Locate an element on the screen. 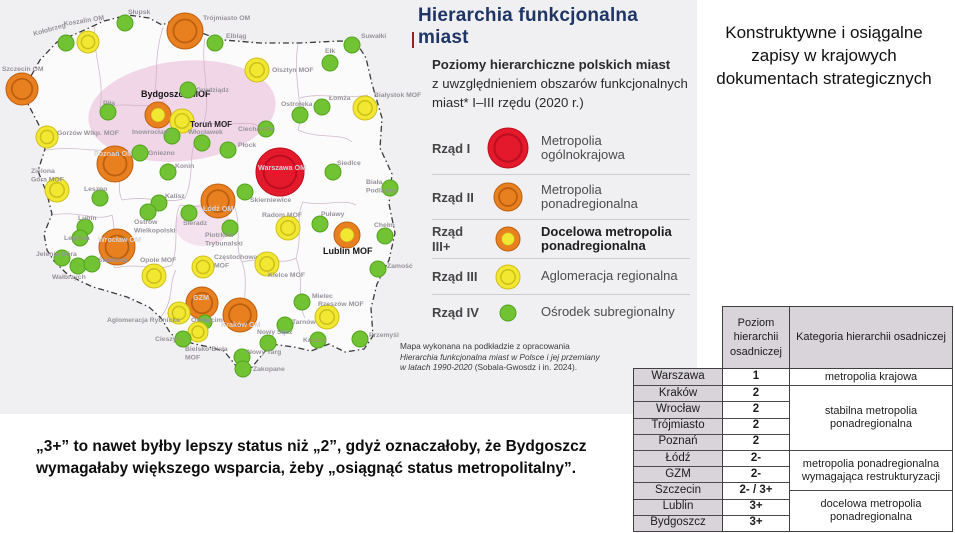 The height and width of the screenshot is (533, 955). city-marker-elblag is located at coordinates (215, 43).